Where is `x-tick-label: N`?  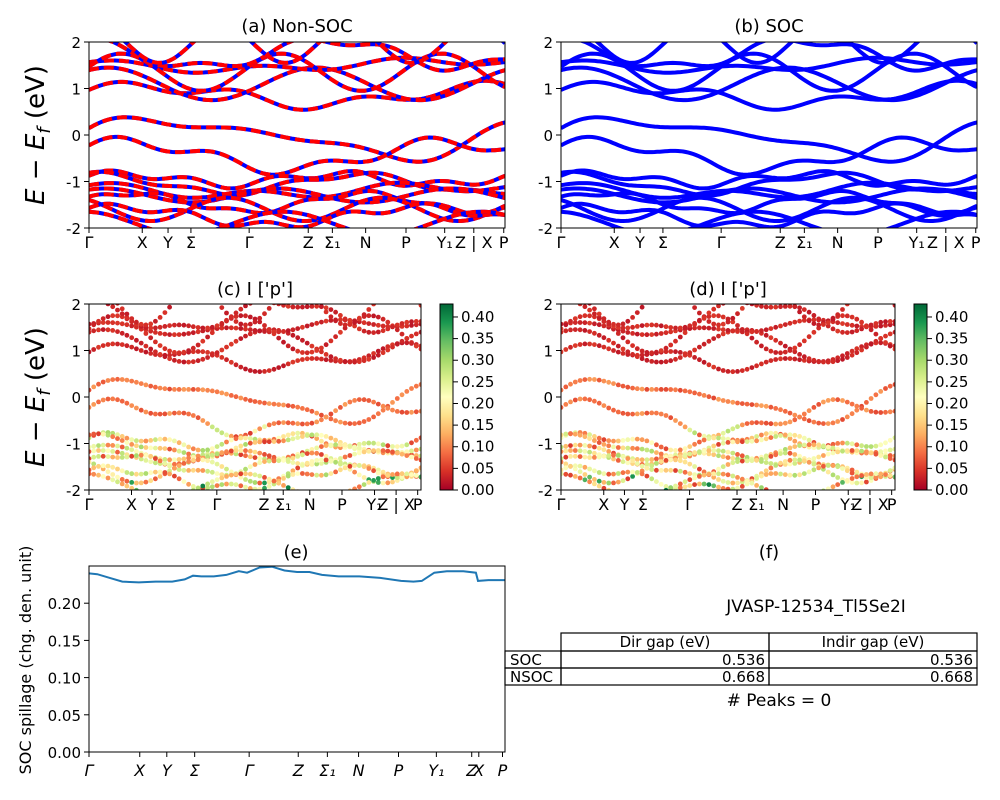
x-tick-label: N is located at coordinates (366, 242).